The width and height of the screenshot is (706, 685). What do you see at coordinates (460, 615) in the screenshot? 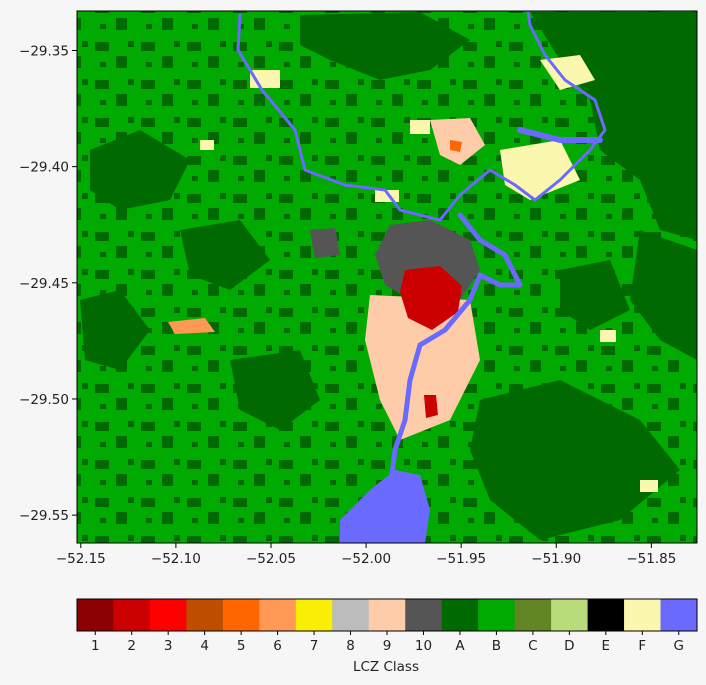
I see `colorbar-swatch-A` at bounding box center [460, 615].